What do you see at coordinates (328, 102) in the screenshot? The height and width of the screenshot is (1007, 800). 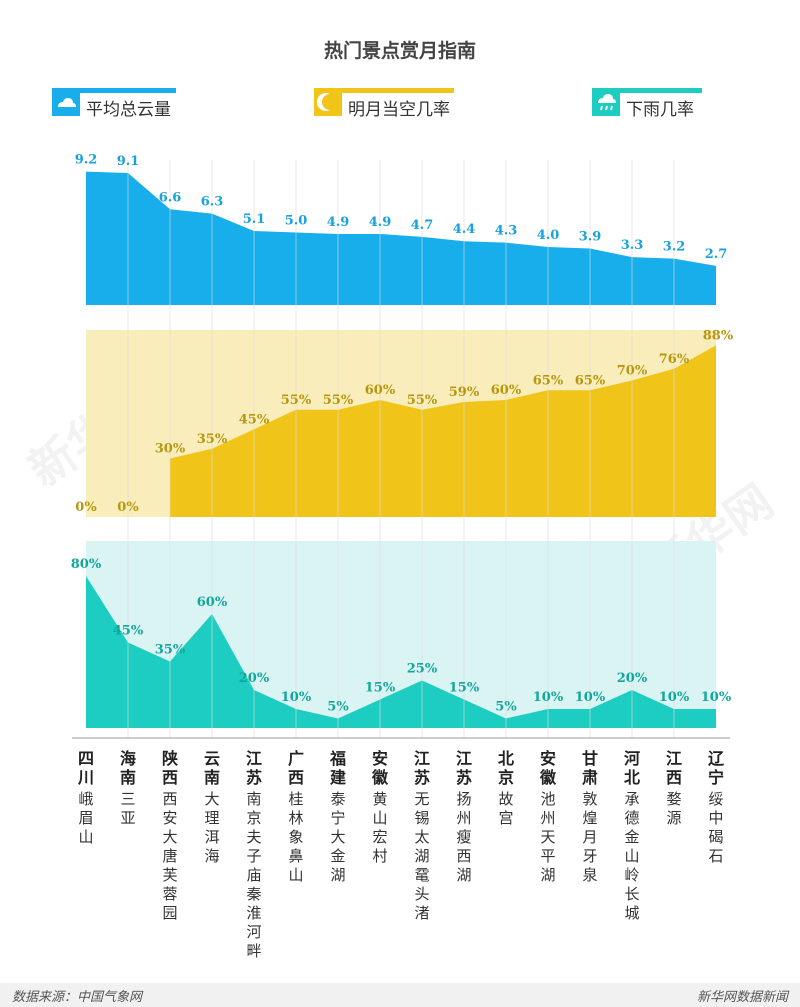 I see `moon-icon` at bounding box center [328, 102].